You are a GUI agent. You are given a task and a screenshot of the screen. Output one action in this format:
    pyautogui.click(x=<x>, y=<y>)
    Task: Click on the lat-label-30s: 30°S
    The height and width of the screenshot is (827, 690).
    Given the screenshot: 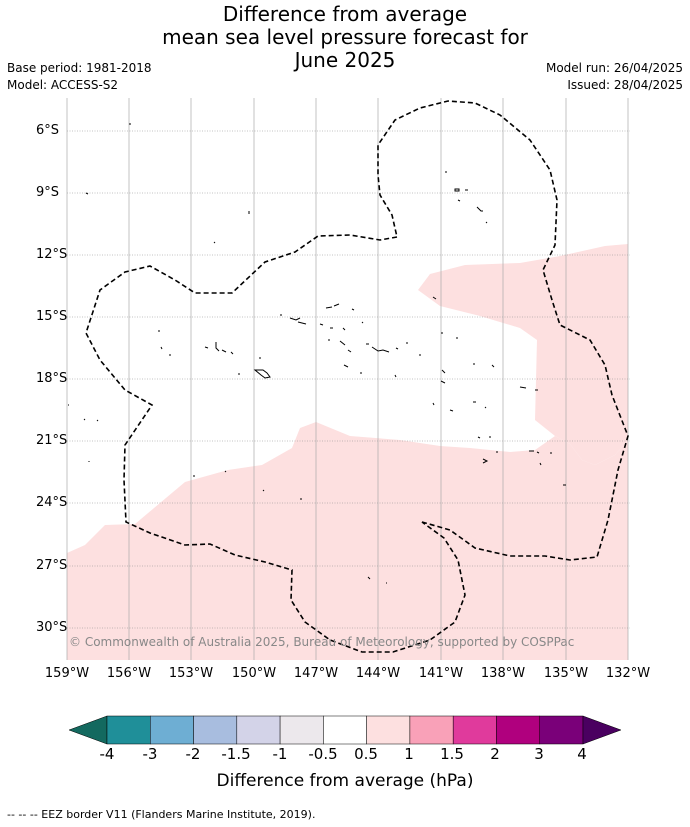 What is the action you would take?
    pyautogui.click(x=52, y=627)
    